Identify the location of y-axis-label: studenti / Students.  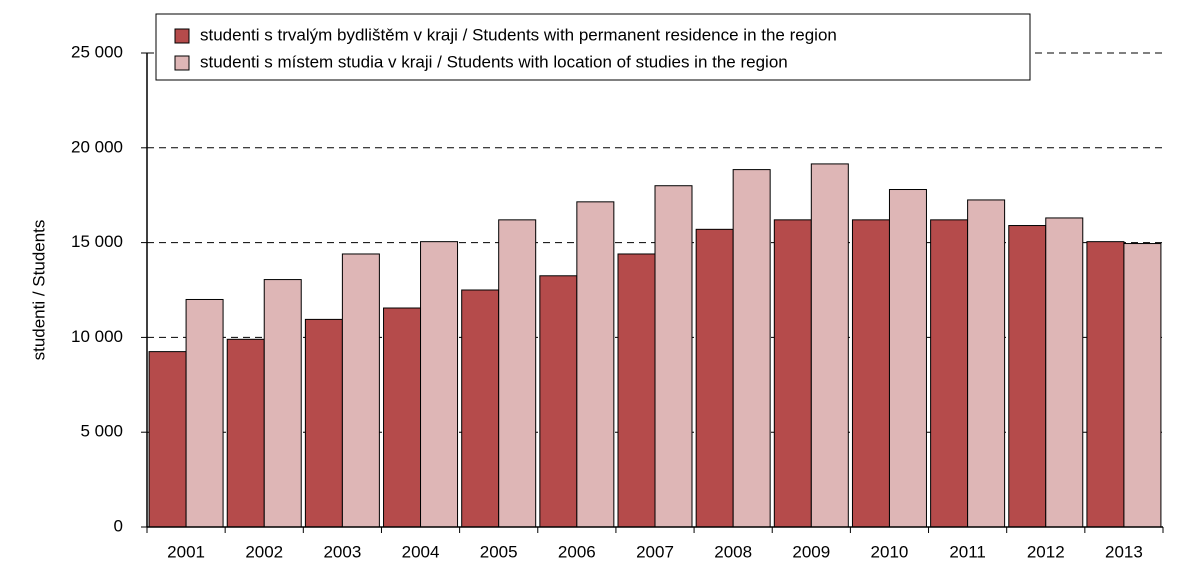
(38, 290).